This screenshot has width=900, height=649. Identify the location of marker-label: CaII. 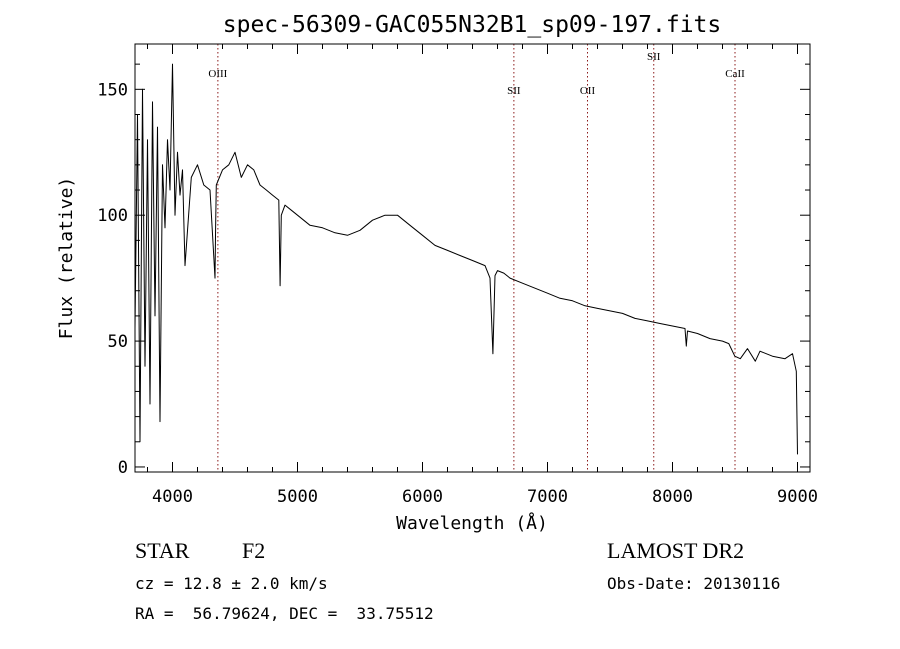
(735, 74).